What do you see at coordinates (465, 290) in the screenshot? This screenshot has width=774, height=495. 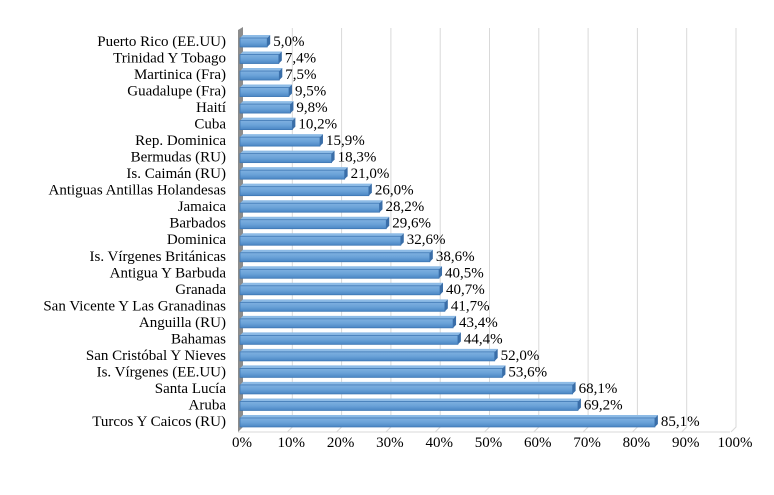 I see `data-label: 40,7%` at bounding box center [465, 290].